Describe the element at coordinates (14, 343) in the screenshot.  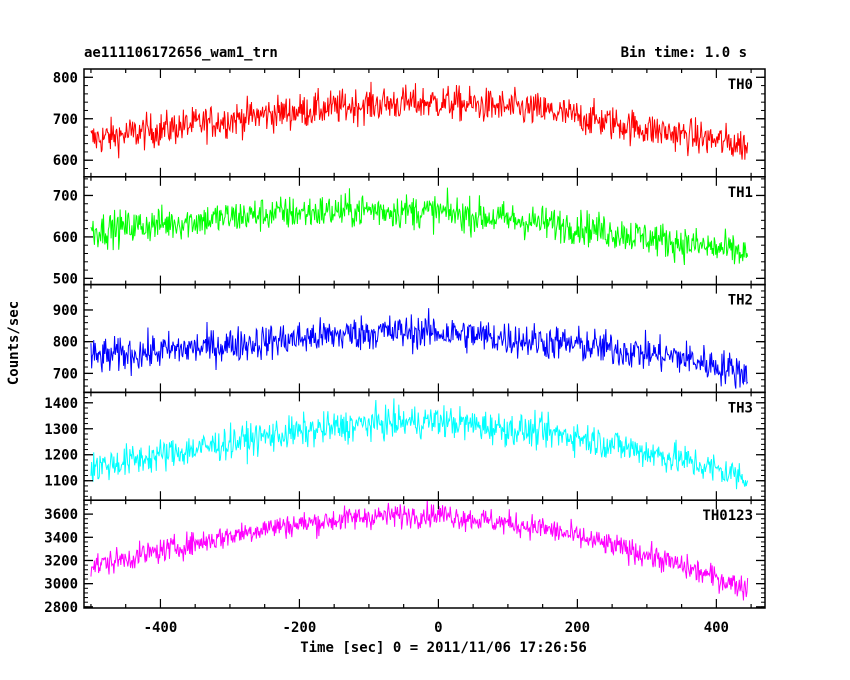
I see `y-axis-label: Counts/sec` at that location.